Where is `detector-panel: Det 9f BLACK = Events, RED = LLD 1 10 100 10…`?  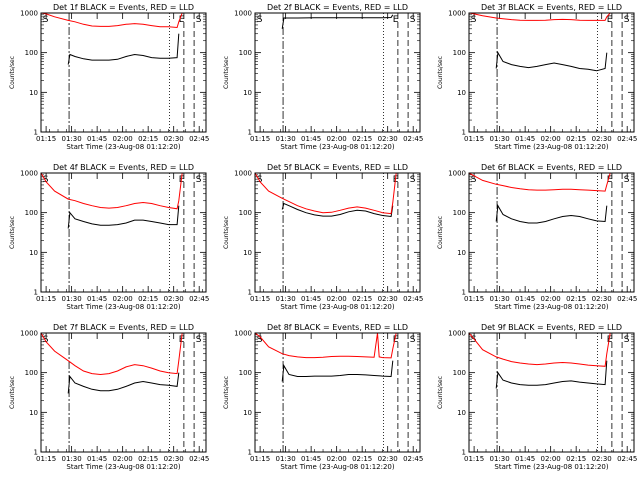
detector-panel: Det 9f BLACK = Events, RED = LLD 1 10 100 10… is located at coordinates (537, 397).